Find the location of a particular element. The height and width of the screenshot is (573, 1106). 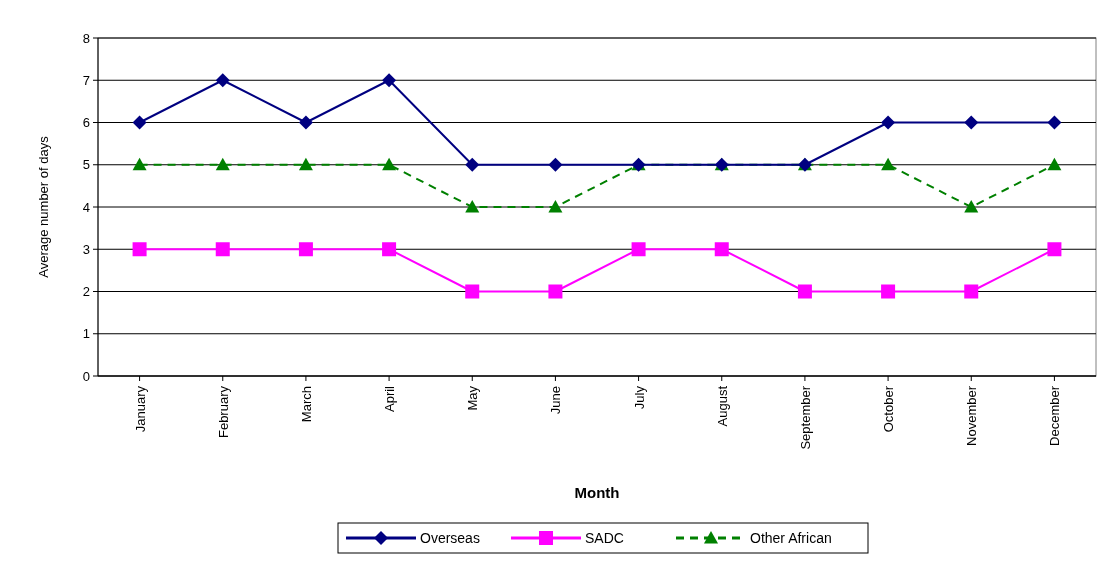

x-tick-label: September is located at coordinates (805, 417).